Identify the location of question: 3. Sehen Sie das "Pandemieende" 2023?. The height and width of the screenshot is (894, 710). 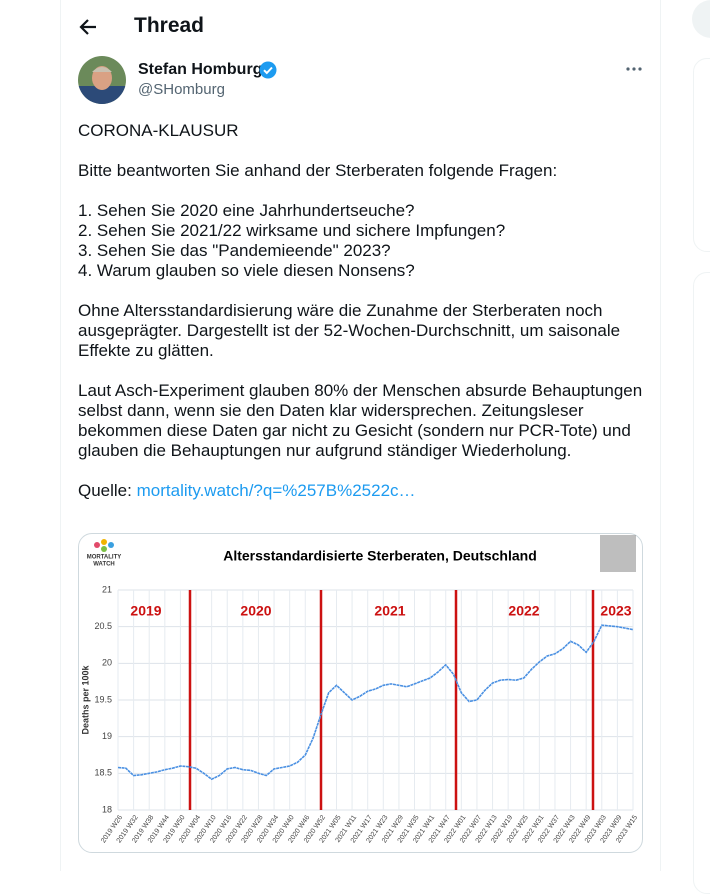
(234, 250).